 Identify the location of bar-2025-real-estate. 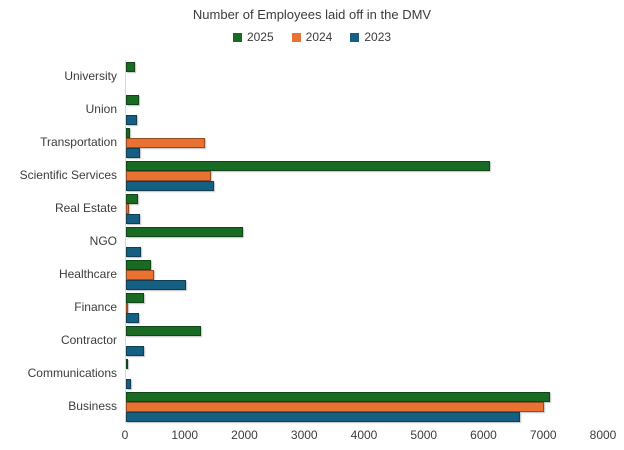
(132, 198).